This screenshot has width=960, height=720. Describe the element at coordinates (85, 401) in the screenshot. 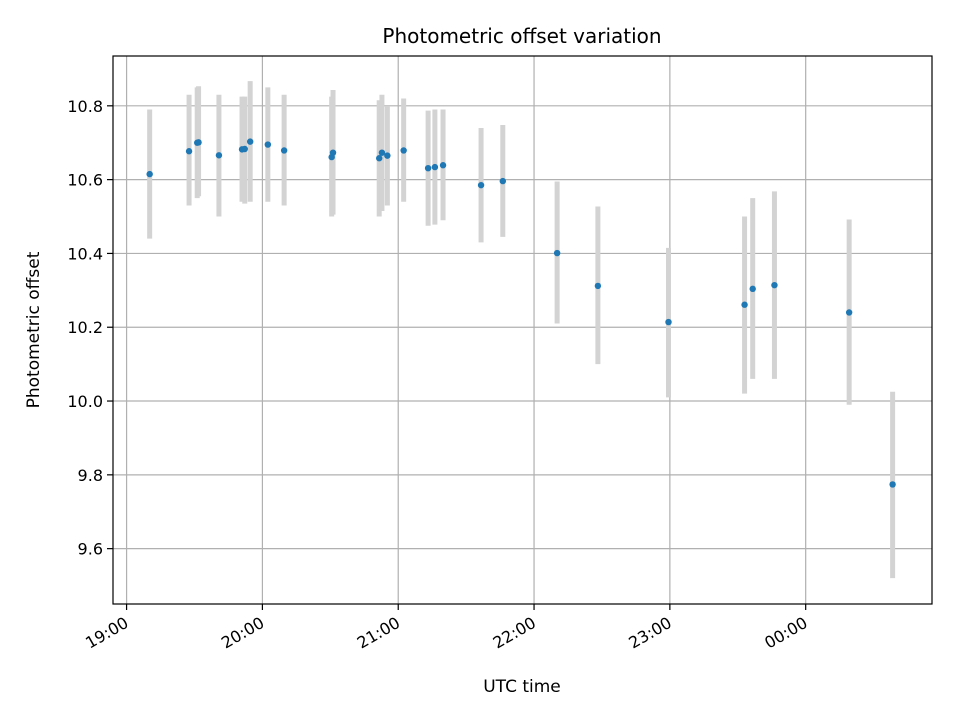

I see `y-tick-label: 10.0` at that location.